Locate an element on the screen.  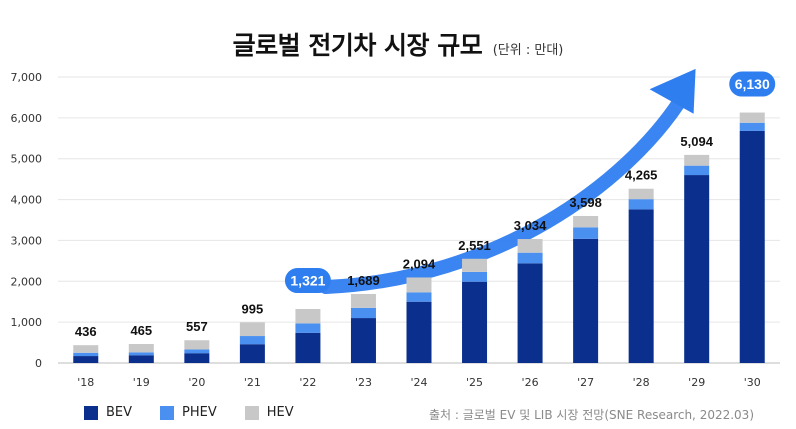
y-tick-label: 4,000 is located at coordinates (27, 200).